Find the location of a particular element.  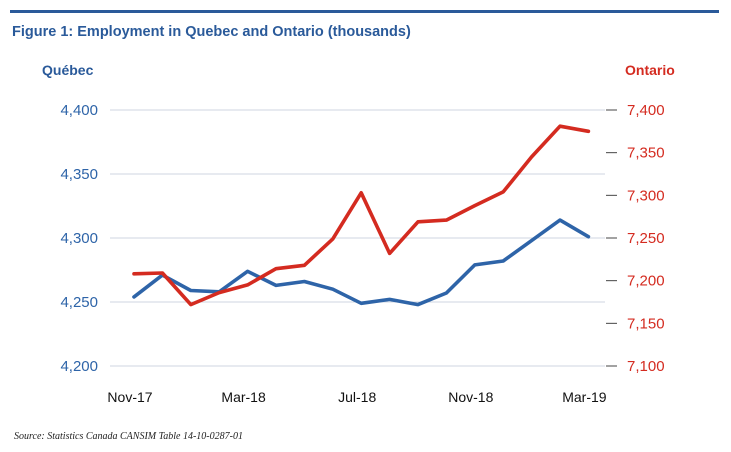

left-tick-label: 4,350 is located at coordinates (79, 174).